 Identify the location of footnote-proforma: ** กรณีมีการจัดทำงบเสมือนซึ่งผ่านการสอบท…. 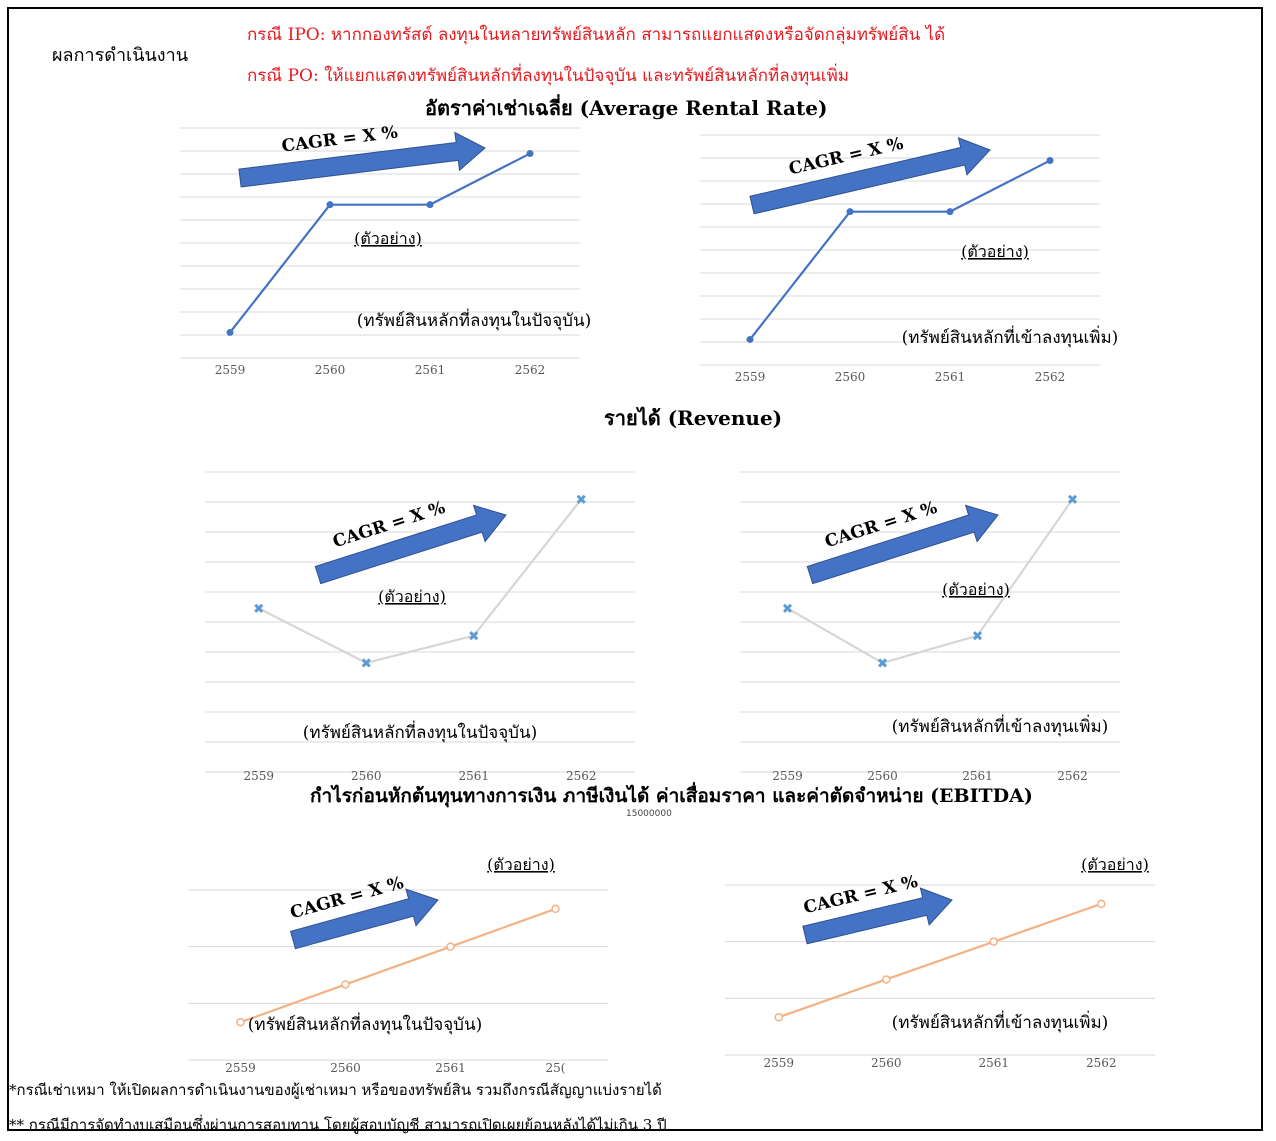
(338, 1125).